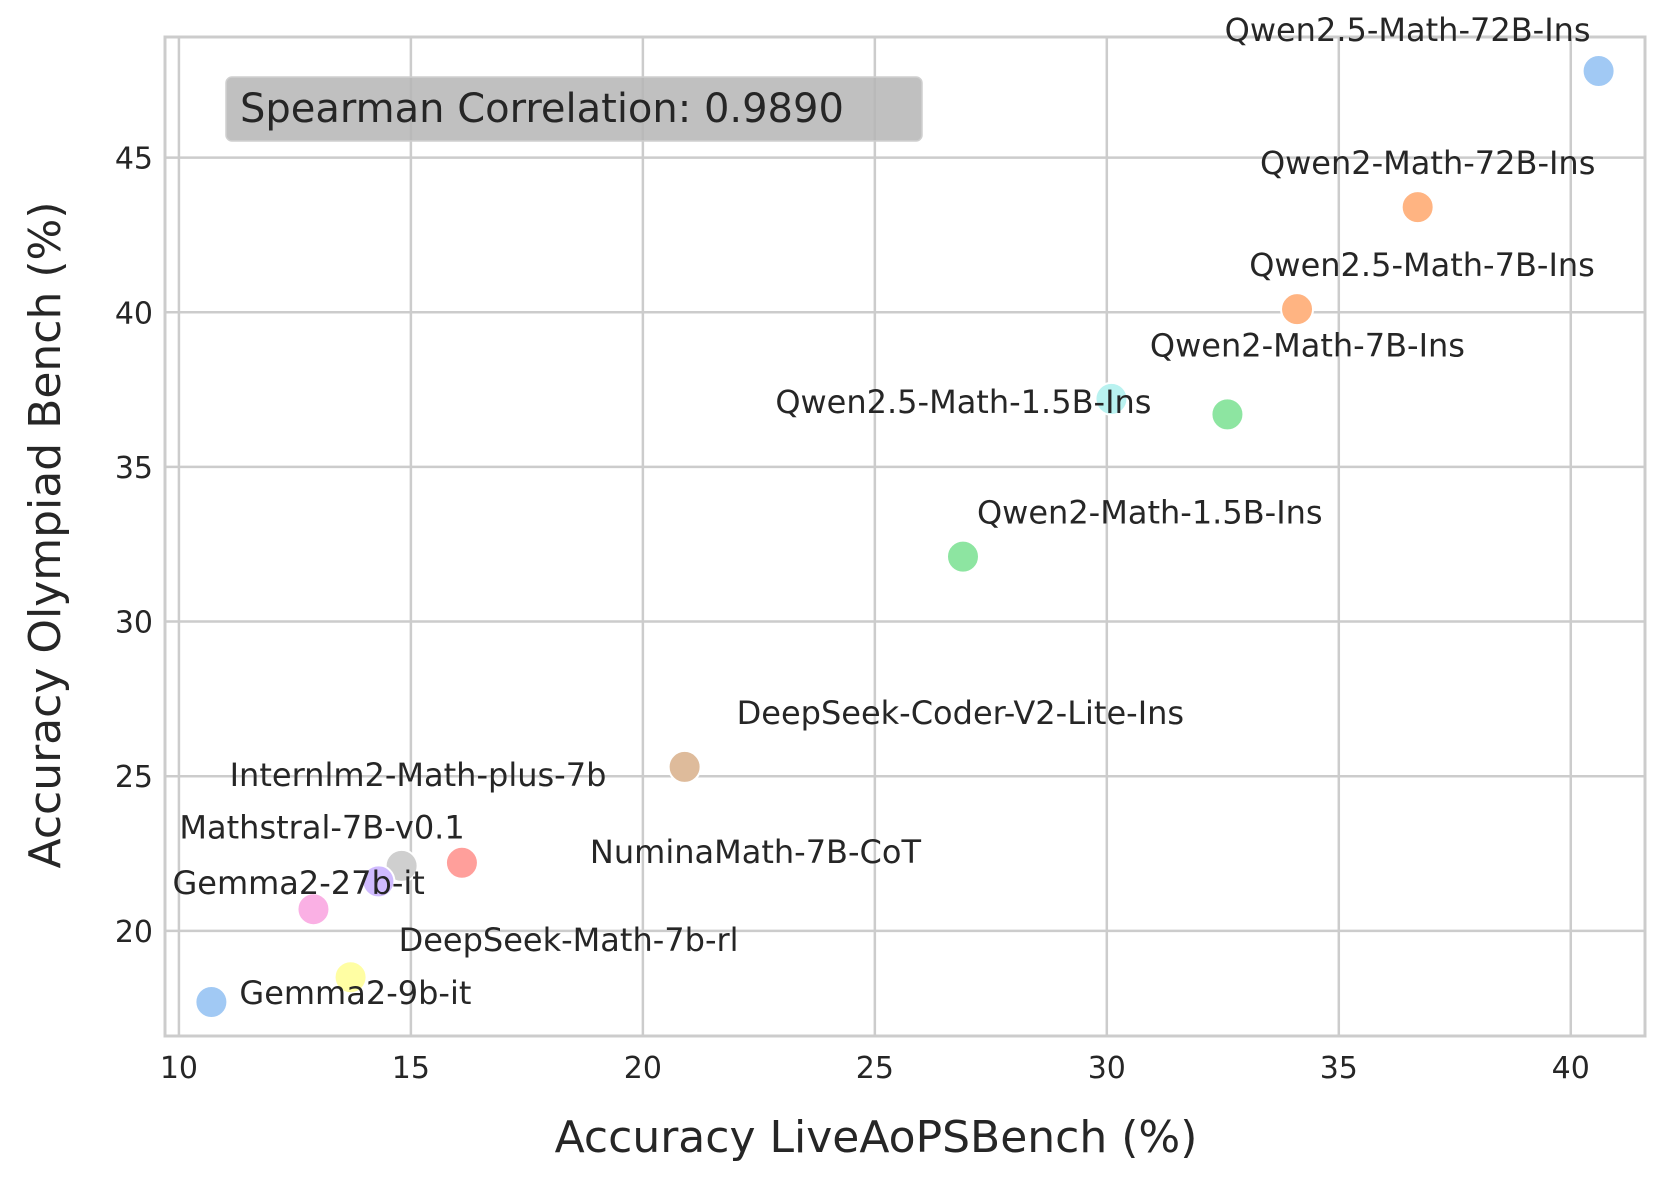 Image resolution: width=1661 pixels, height=1184 pixels. Describe the element at coordinates (45, 534) in the screenshot. I see `y-axis-title: Accuracy Olympiad Bench (%)` at that location.